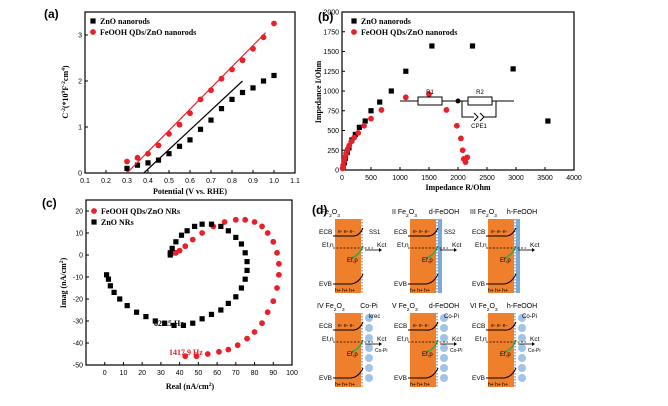 This screenshot has width=668, height=406. I want to click on site-label: SS1, so click(375, 233).